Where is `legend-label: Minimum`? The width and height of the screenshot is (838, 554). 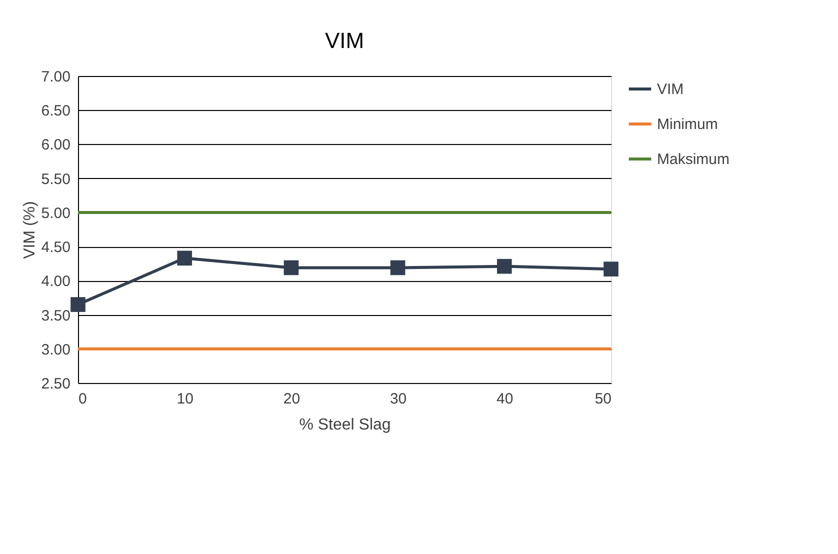 legend-label: Minimum is located at coordinates (687, 124).